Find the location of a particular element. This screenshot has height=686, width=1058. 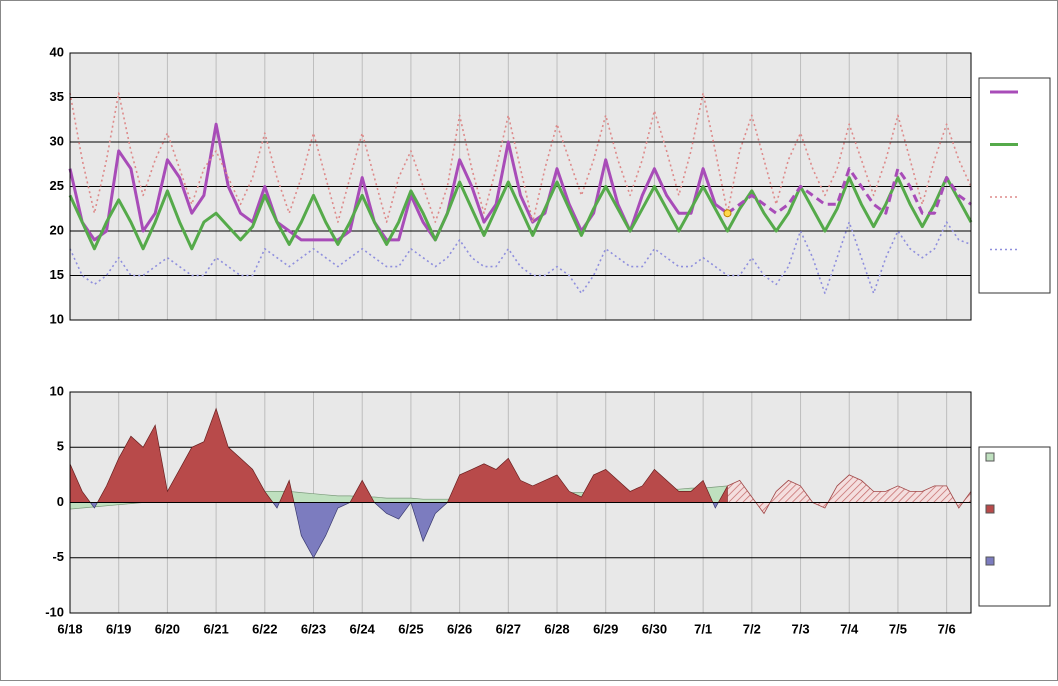

x-tick-label: 7/2 is located at coordinates (752, 628).